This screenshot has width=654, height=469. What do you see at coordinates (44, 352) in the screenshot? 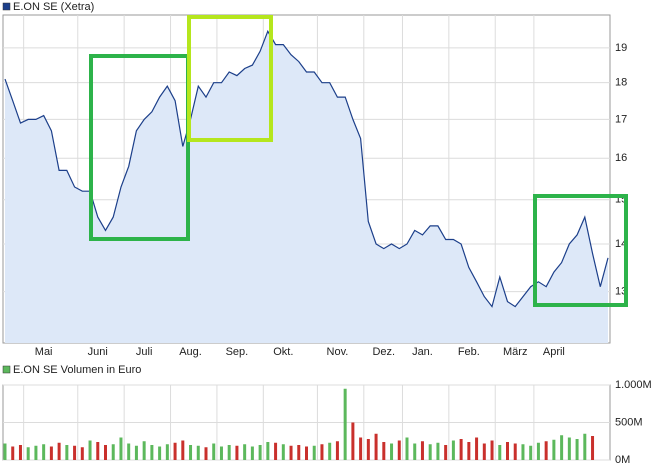
I see `x-tick-label: Mai` at bounding box center [44, 352].